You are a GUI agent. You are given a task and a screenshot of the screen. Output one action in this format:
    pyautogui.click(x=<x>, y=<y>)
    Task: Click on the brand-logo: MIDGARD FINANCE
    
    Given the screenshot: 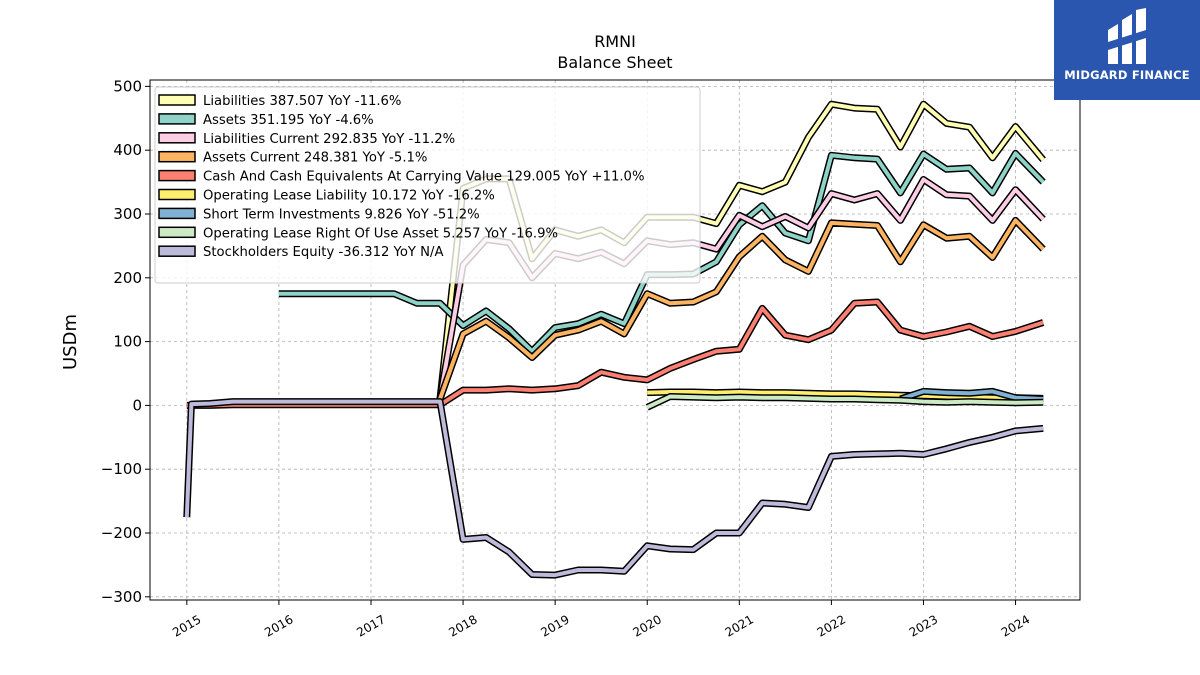 What is the action you would take?
    pyautogui.click(x=1127, y=50)
    